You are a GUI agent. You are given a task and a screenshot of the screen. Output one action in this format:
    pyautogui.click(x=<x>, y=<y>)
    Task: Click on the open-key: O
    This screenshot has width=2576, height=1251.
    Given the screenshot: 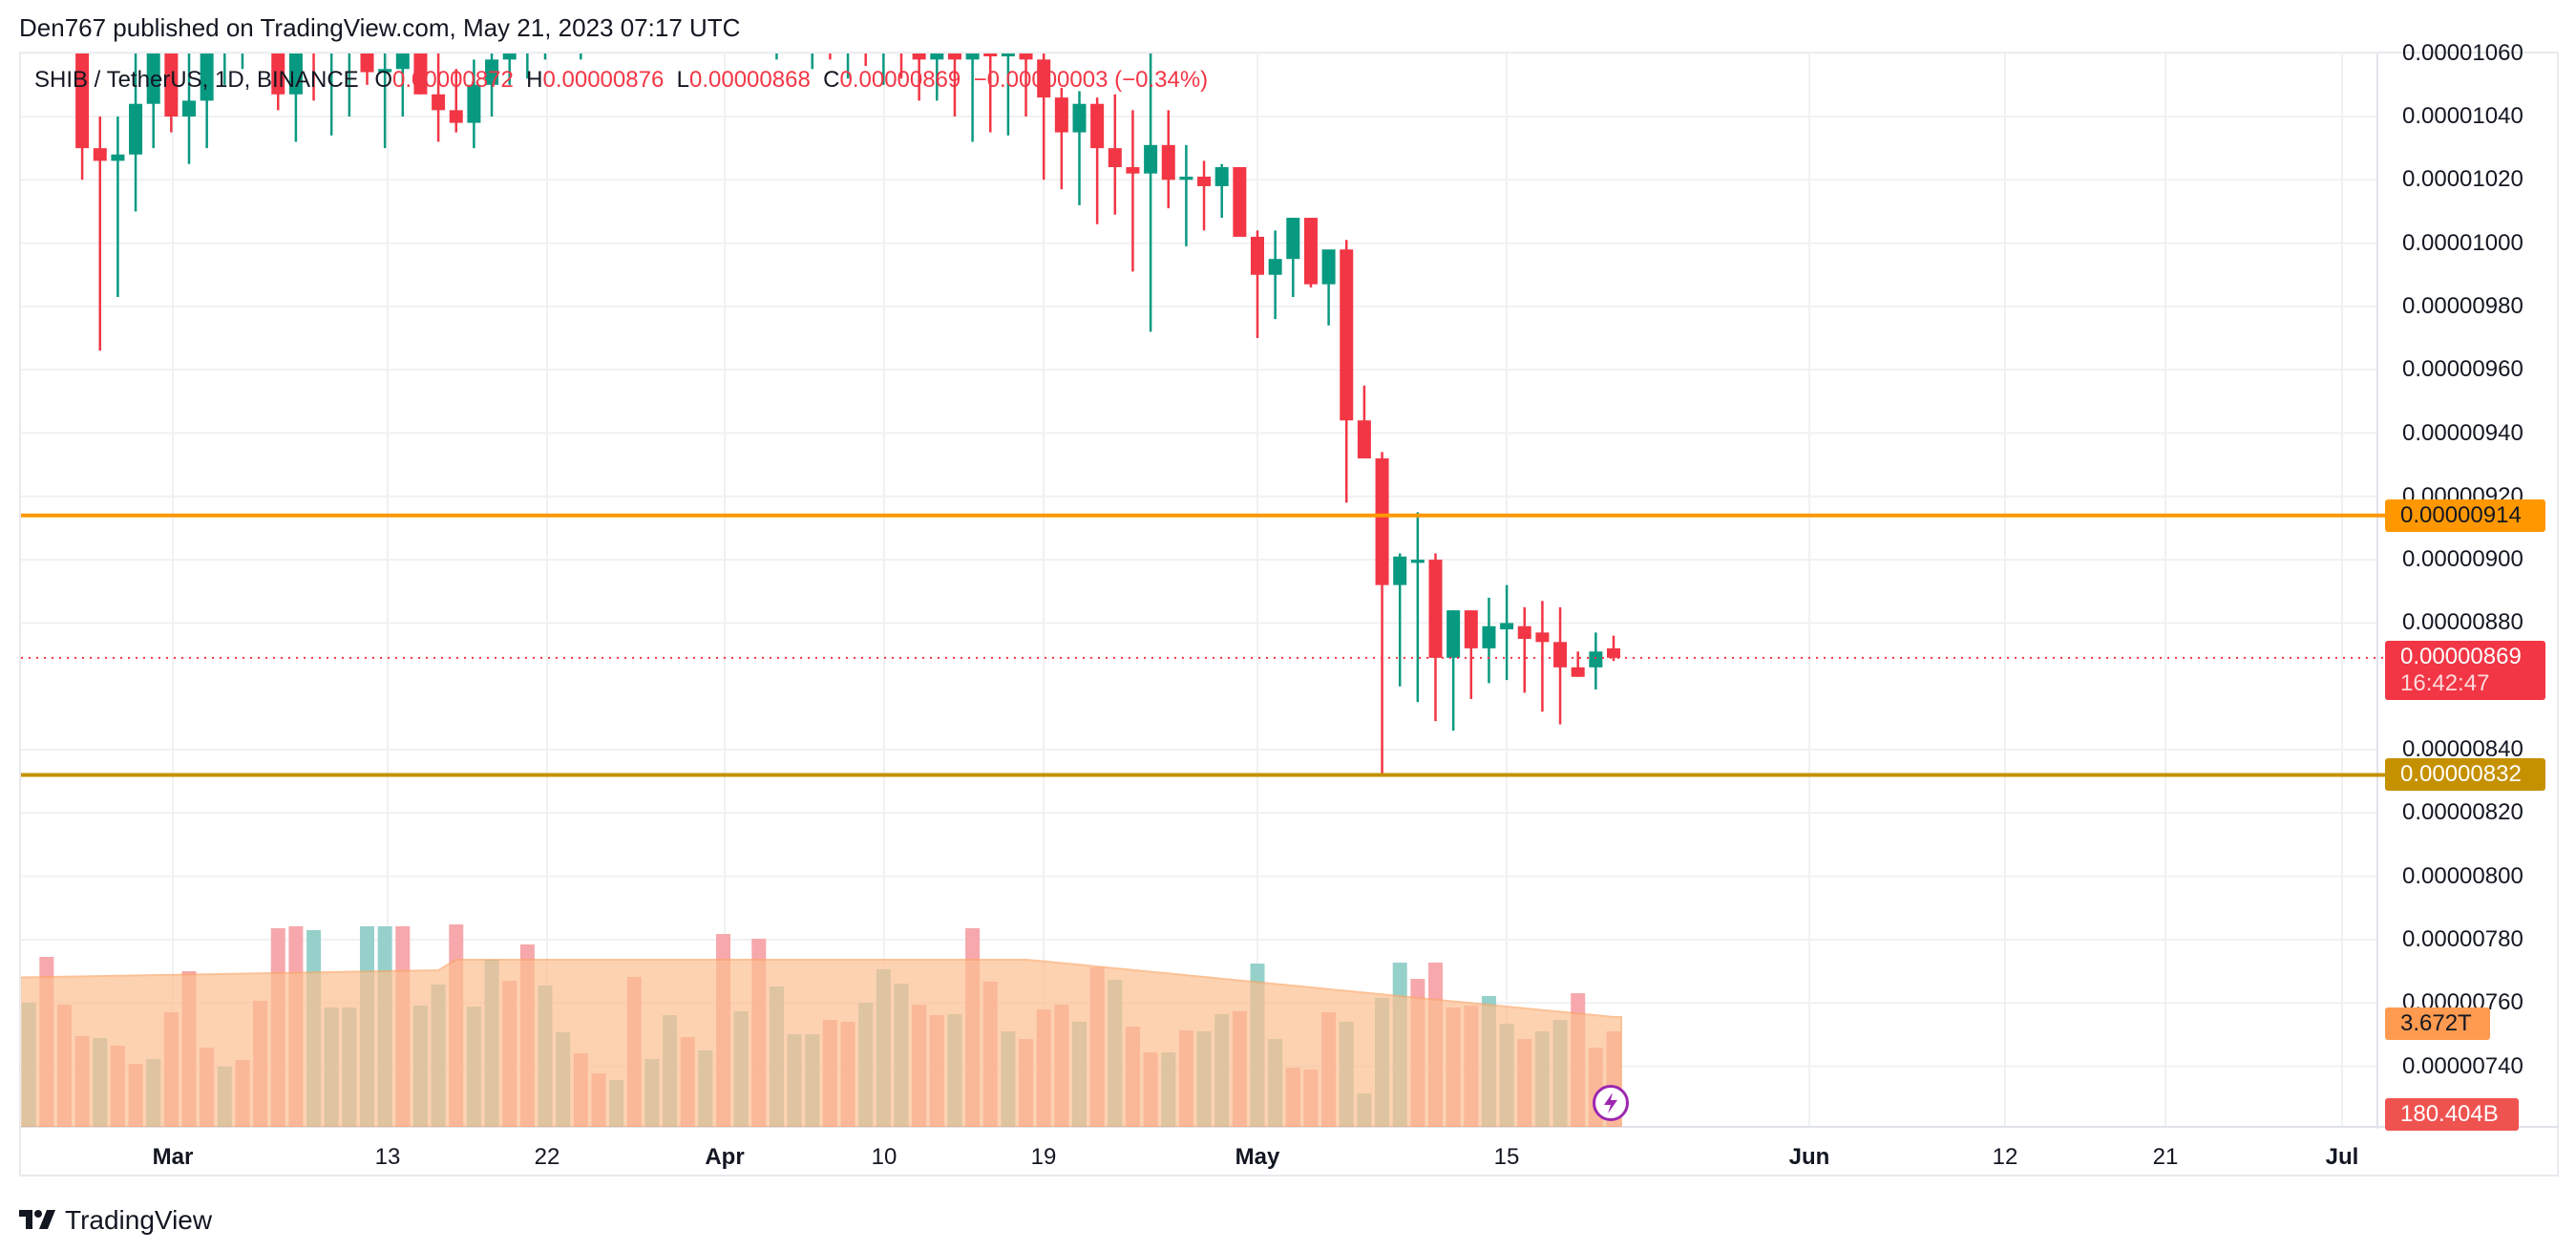 What is the action you would take?
    pyautogui.click(x=383, y=80)
    